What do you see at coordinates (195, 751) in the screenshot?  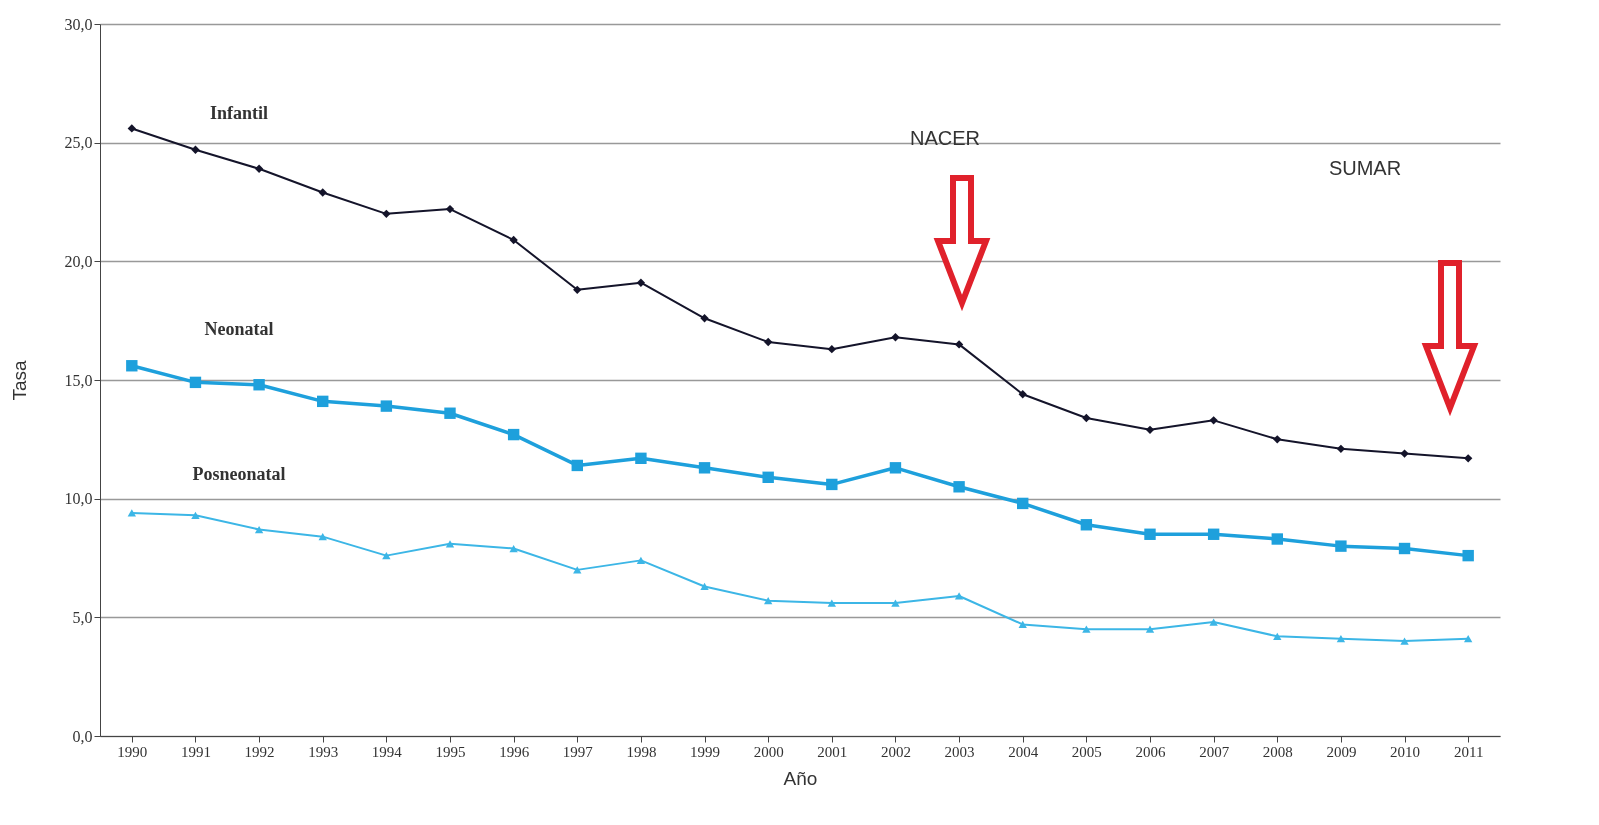 I see `x-tick-label: 1991` at bounding box center [195, 751].